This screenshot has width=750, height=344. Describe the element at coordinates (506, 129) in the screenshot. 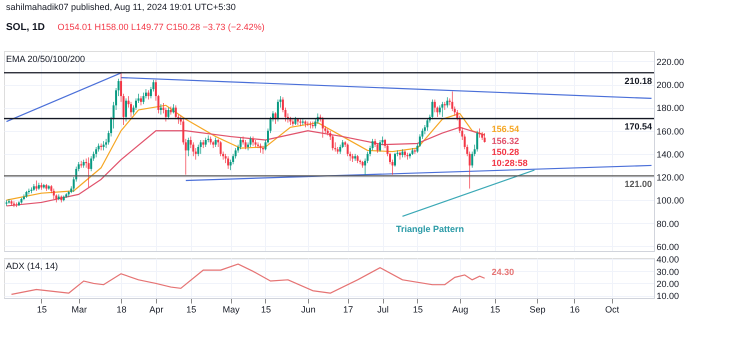

I see `data-label: 156.54` at that location.